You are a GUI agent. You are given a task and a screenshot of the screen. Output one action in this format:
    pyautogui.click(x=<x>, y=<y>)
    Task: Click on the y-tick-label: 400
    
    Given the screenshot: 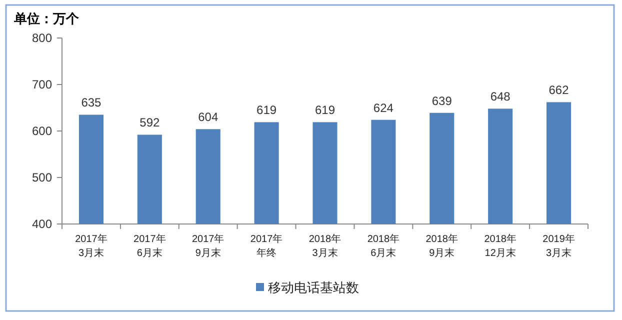 What is the action you would take?
    pyautogui.click(x=42, y=224)
    